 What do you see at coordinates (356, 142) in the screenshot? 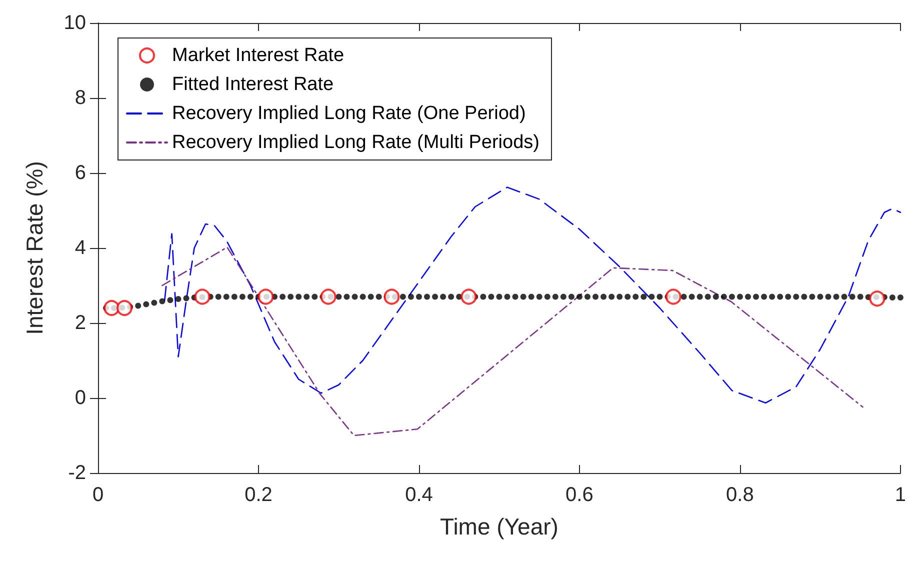
I see `legend-label: Recovery Implied Long Rate (Multi Periods)` at bounding box center [356, 142].